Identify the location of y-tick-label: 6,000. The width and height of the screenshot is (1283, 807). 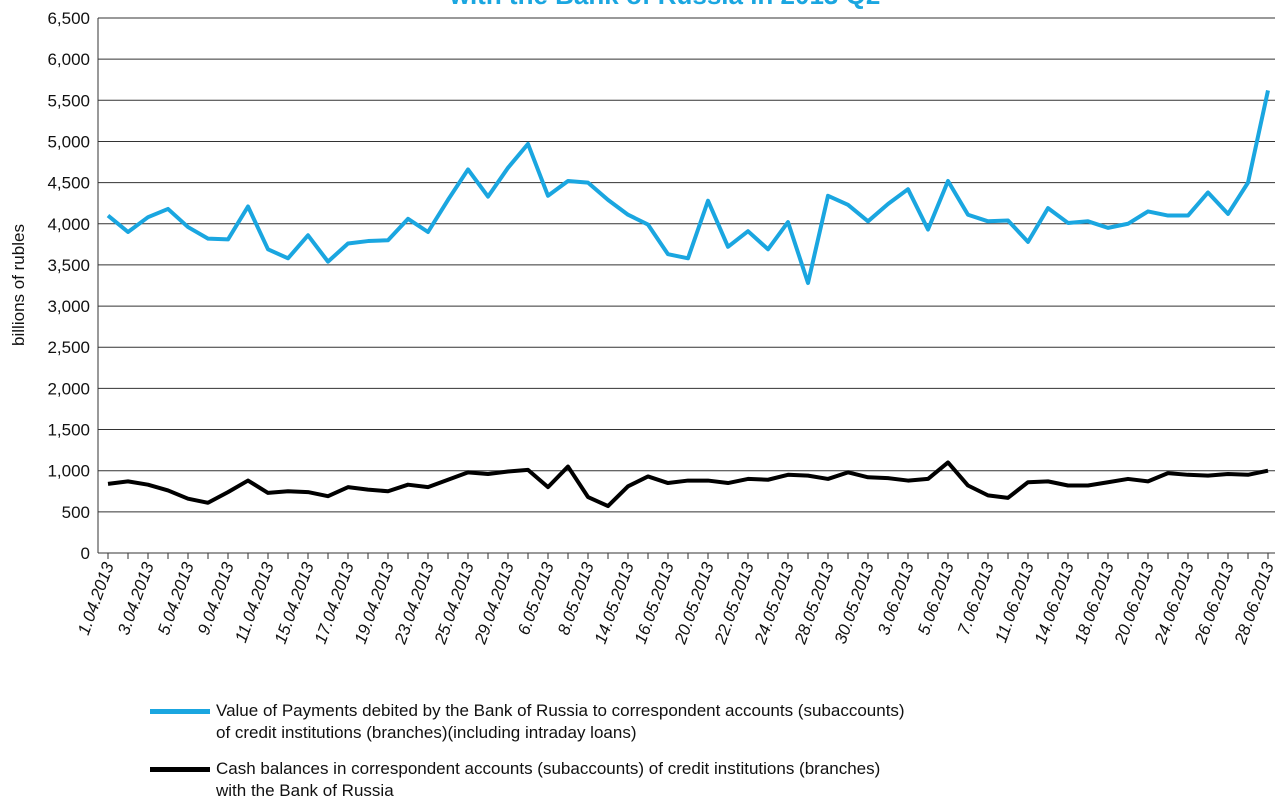
(68, 59).